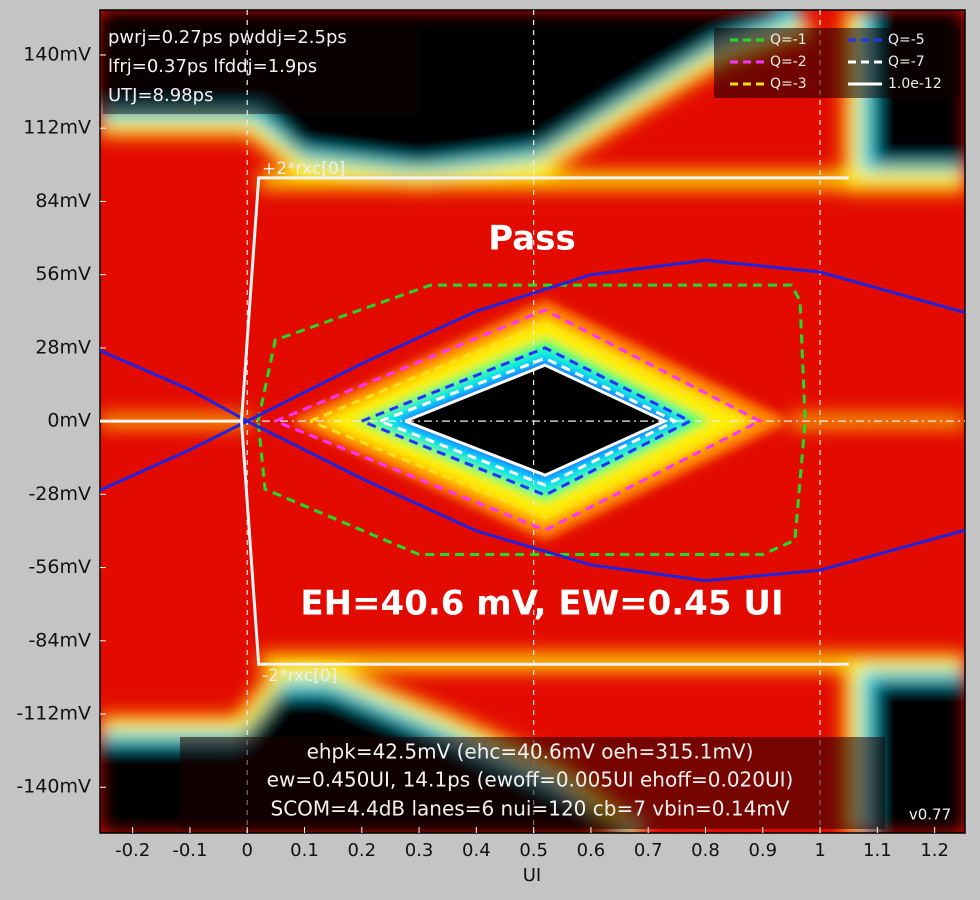  I want to click on legend-label: Q=-5, so click(906, 40).